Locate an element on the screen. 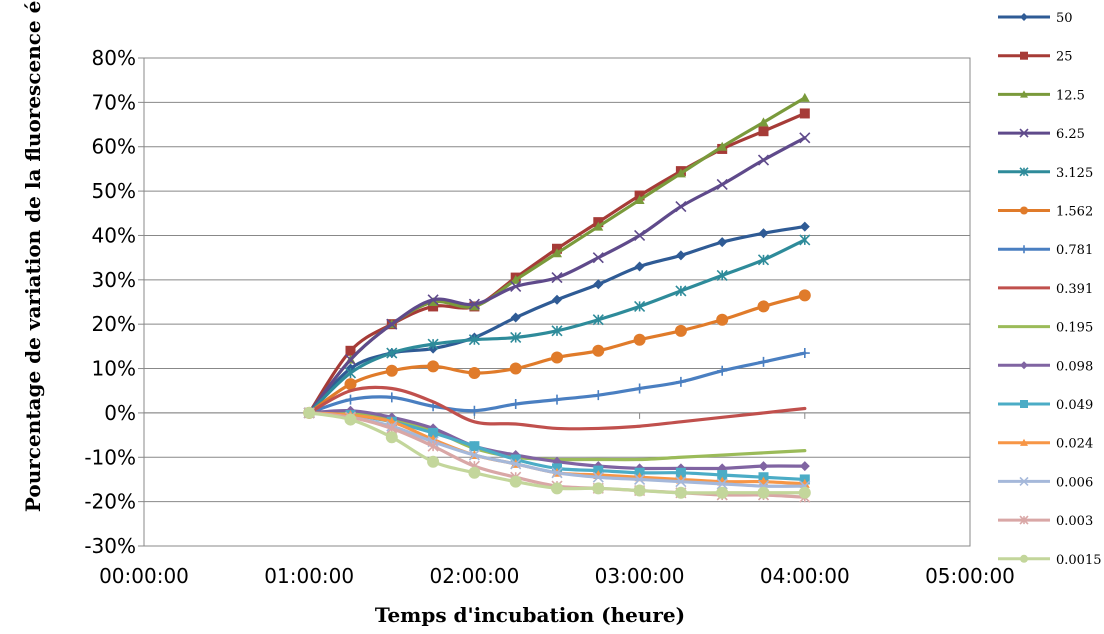  legend-label: 6.25 is located at coordinates (1070, 134).